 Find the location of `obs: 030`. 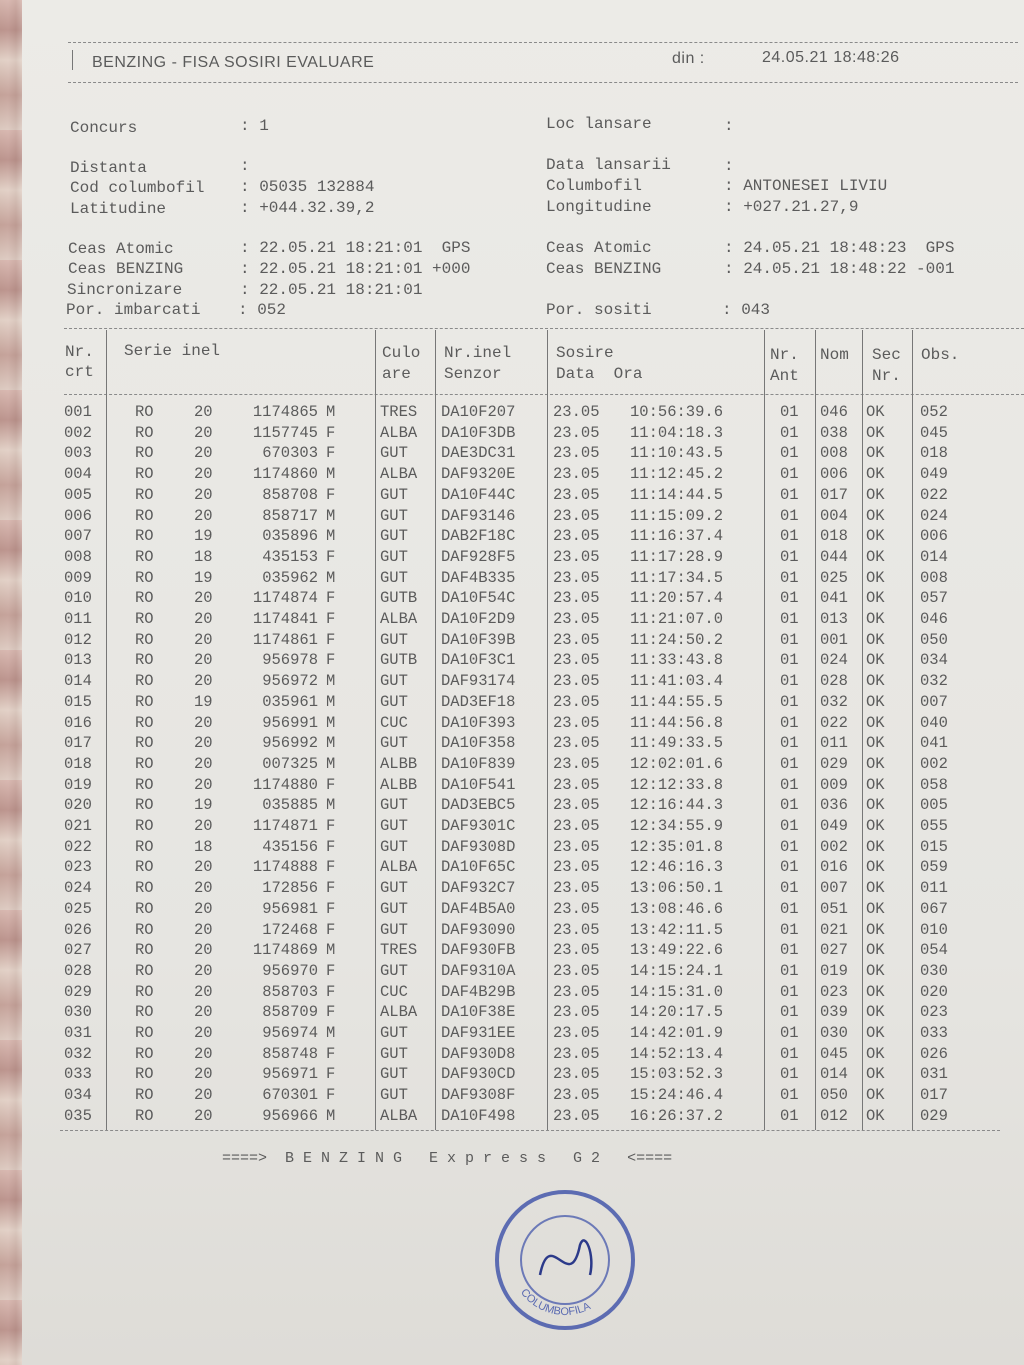

obs: 030 is located at coordinates (934, 970).